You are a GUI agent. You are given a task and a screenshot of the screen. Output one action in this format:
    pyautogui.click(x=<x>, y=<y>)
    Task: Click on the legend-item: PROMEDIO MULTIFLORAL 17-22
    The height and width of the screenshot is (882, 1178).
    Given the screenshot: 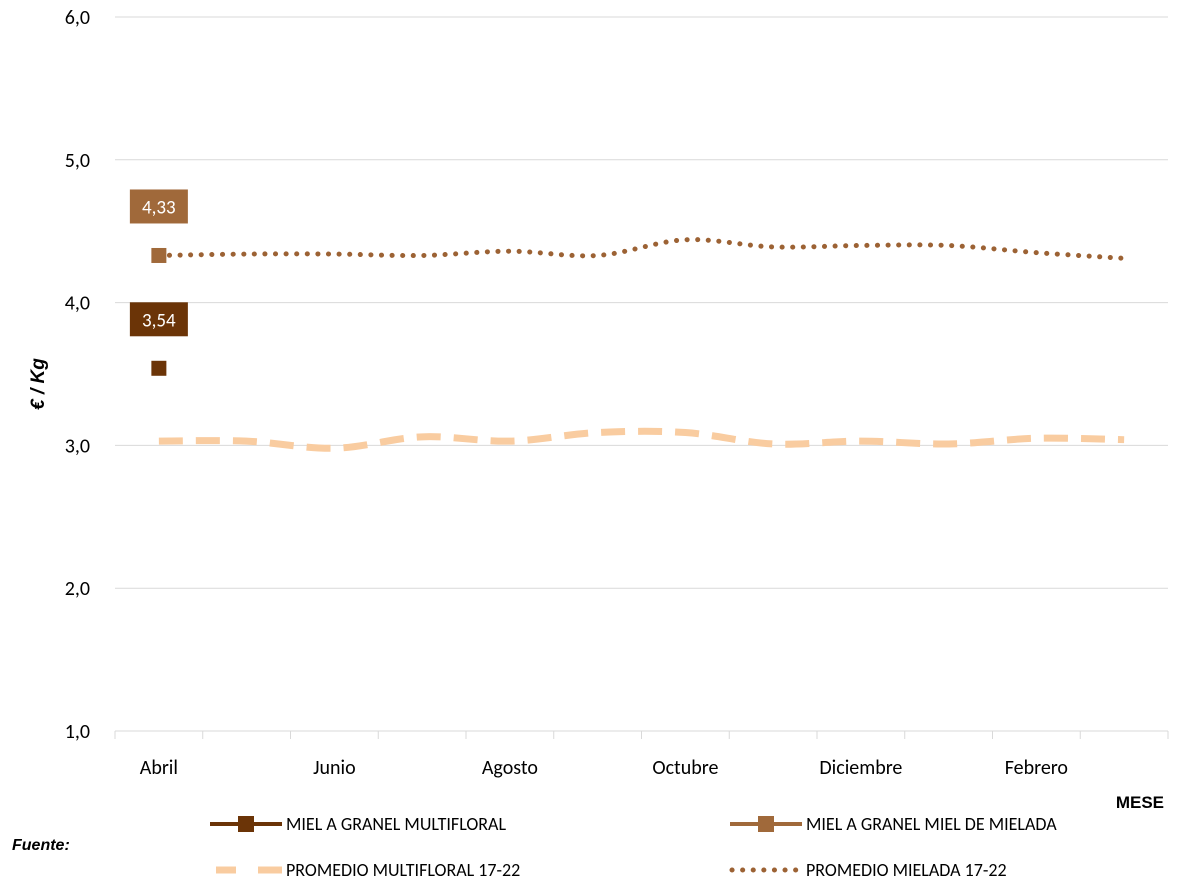 What is the action you would take?
    pyautogui.click(x=368, y=870)
    